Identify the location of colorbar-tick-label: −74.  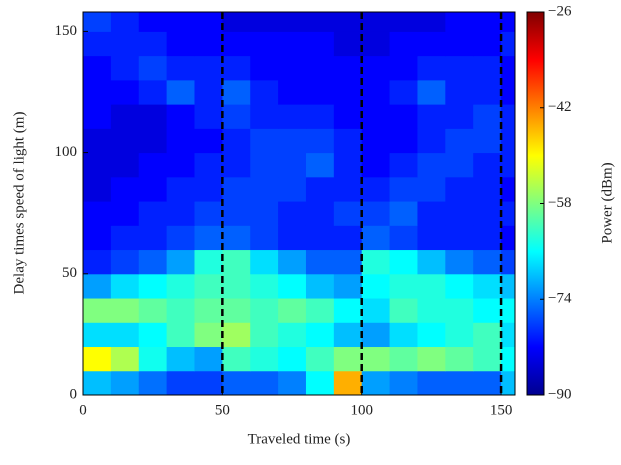
(560, 299).